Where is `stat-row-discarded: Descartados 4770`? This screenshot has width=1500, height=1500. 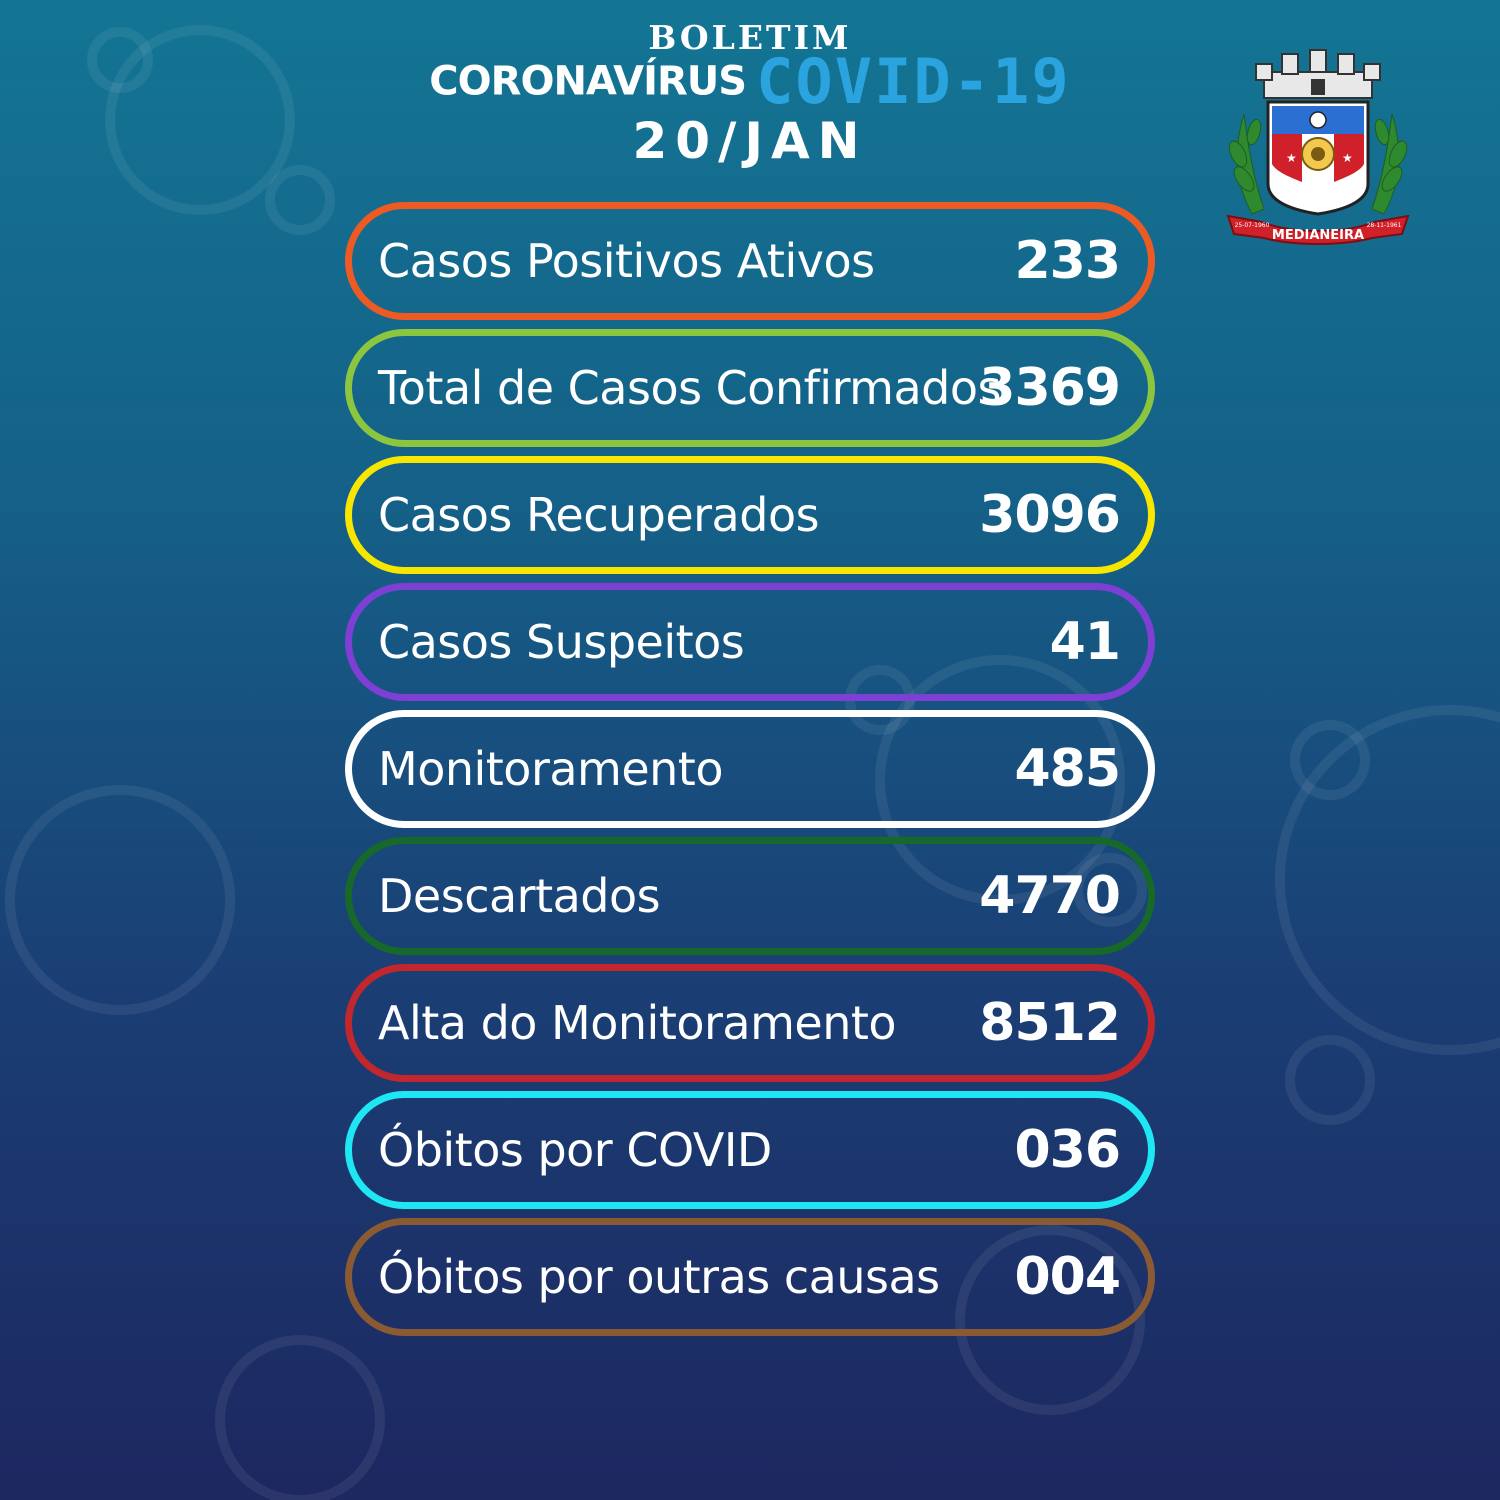
stat-row-discarded: Descartados 4770 is located at coordinates (750, 896).